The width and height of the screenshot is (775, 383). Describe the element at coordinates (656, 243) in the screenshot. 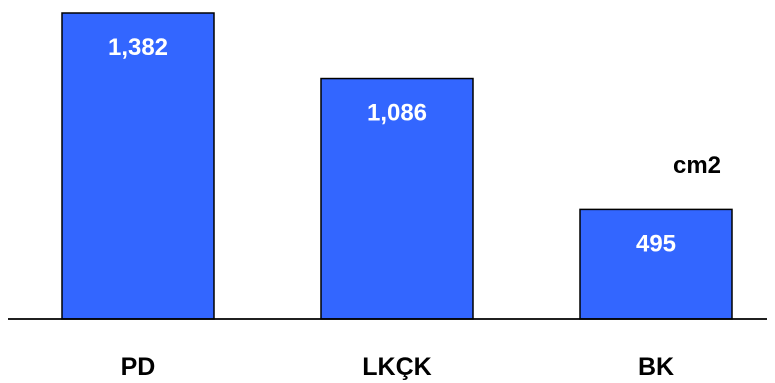

I see `value-label-bk: 495` at that location.